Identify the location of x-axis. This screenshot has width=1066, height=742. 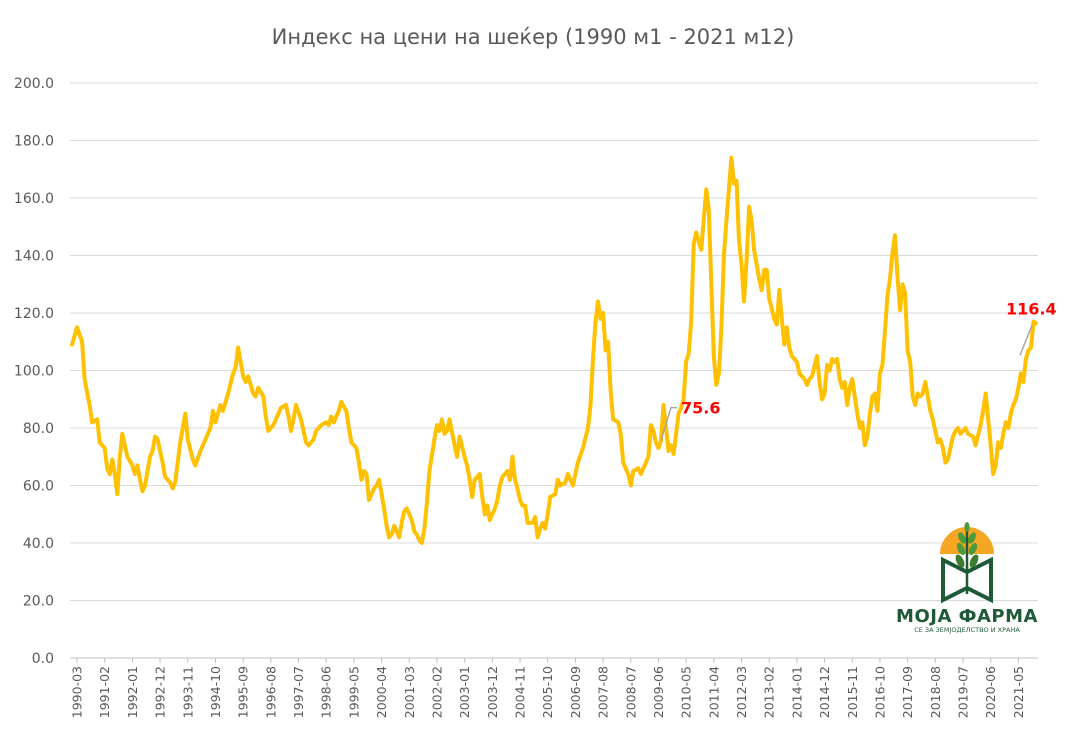
(554, 660).